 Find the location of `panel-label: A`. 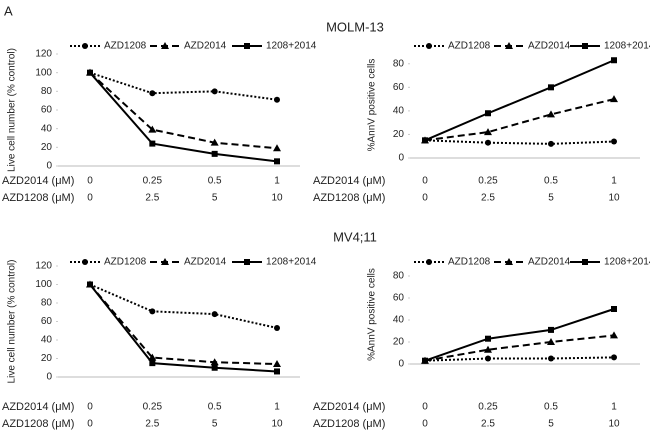

panel-label: A is located at coordinates (8, 10).